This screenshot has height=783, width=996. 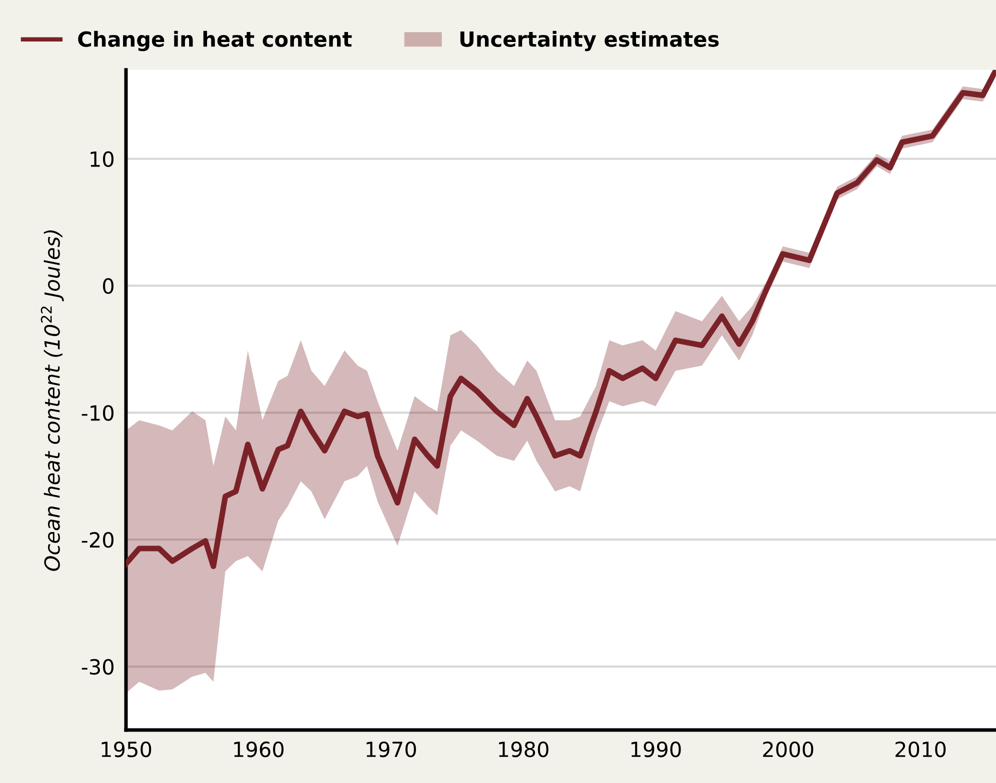 What do you see at coordinates (391, 749) in the screenshot?
I see `x-tick-label: 1970` at bounding box center [391, 749].